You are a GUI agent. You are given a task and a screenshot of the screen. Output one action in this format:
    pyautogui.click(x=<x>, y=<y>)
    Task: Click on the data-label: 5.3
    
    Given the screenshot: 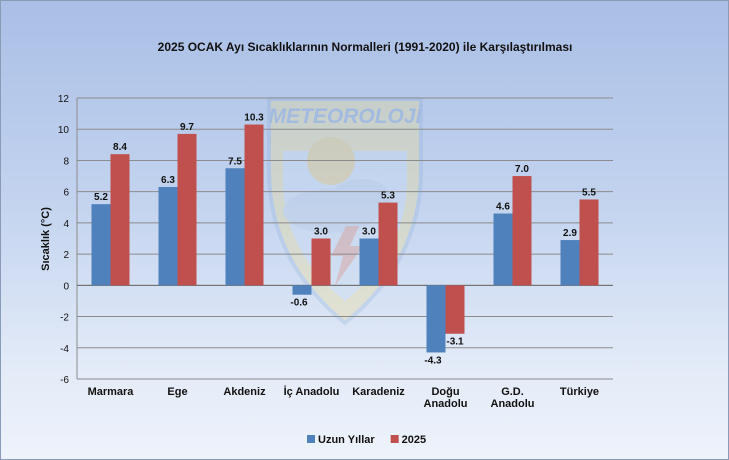 What is the action you would take?
    pyautogui.click(x=388, y=196)
    